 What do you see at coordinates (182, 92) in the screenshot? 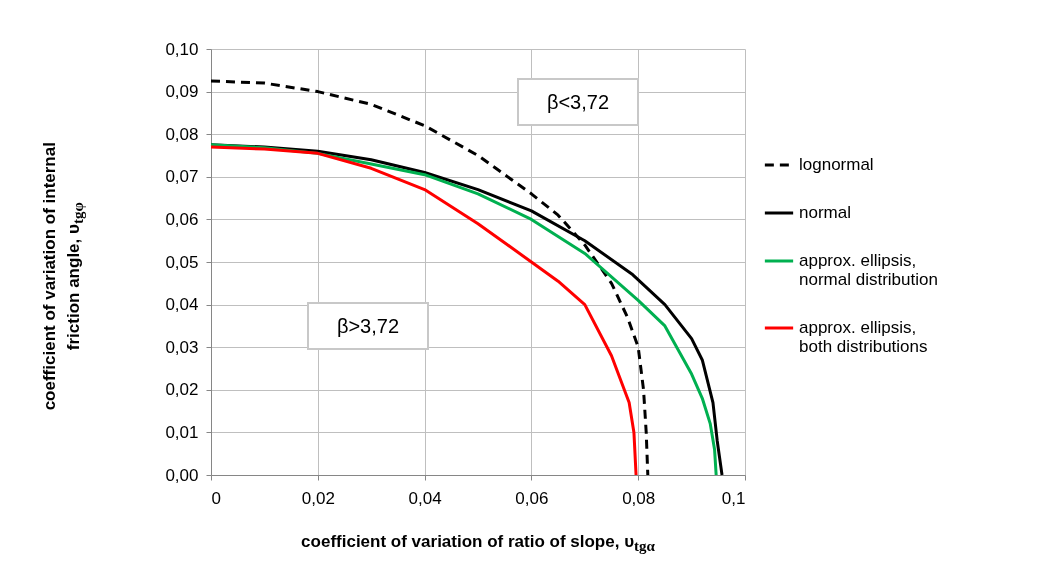
I see `y-tick-label: 0,09` at bounding box center [182, 92].